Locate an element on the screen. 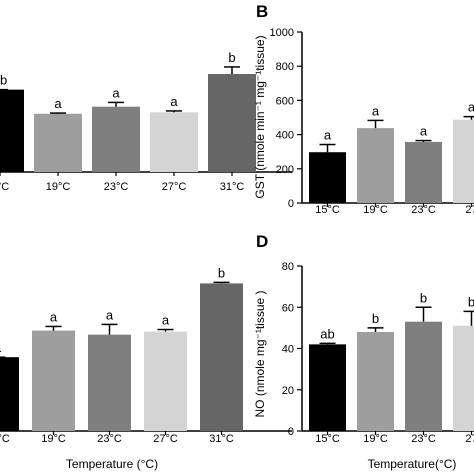 Image resolution: width=474 pixels, height=474 pixels. y-tick-label: 20 is located at coordinates (288, 391).